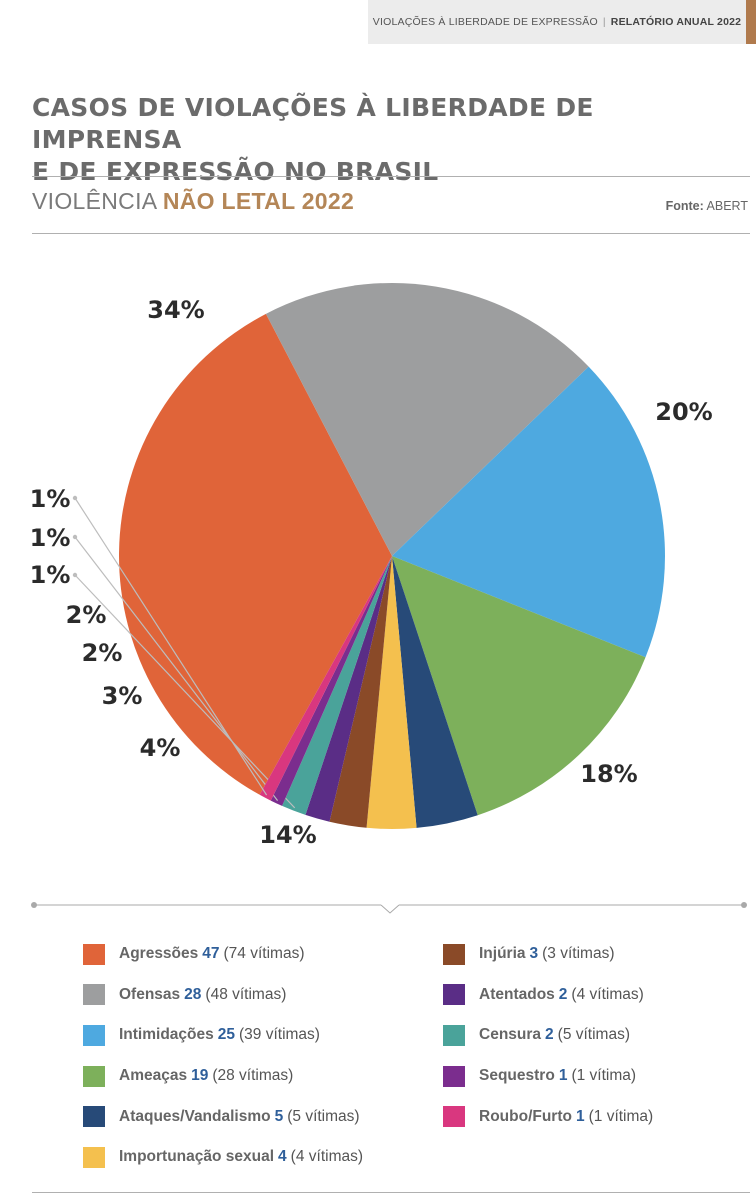  What do you see at coordinates (578, 954) in the screenshot?
I see `legend-victims: (3 vítimas)` at bounding box center [578, 954].